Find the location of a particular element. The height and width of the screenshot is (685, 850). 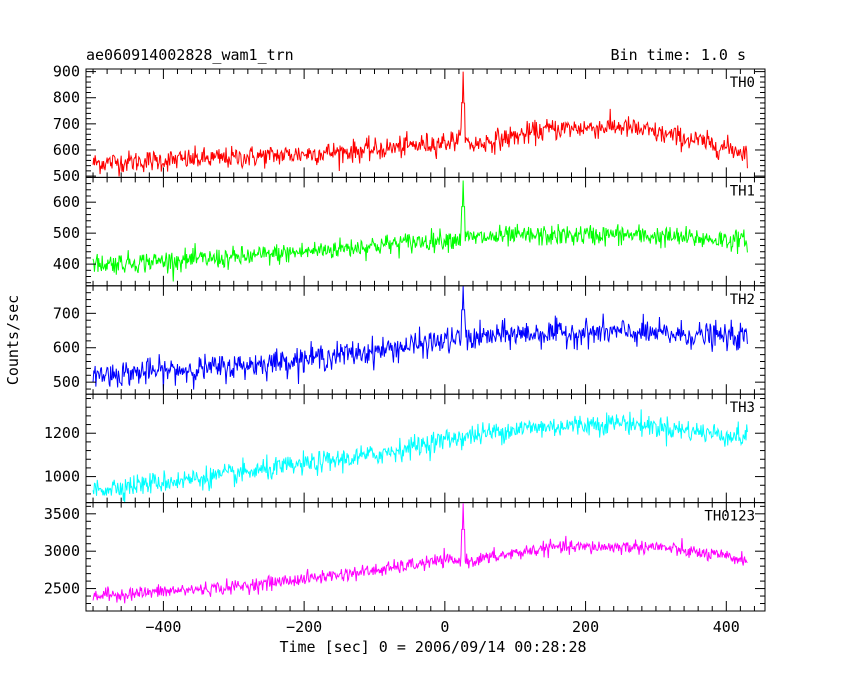

y-tick-label-th0-900: 900 is located at coordinates (66, 72).